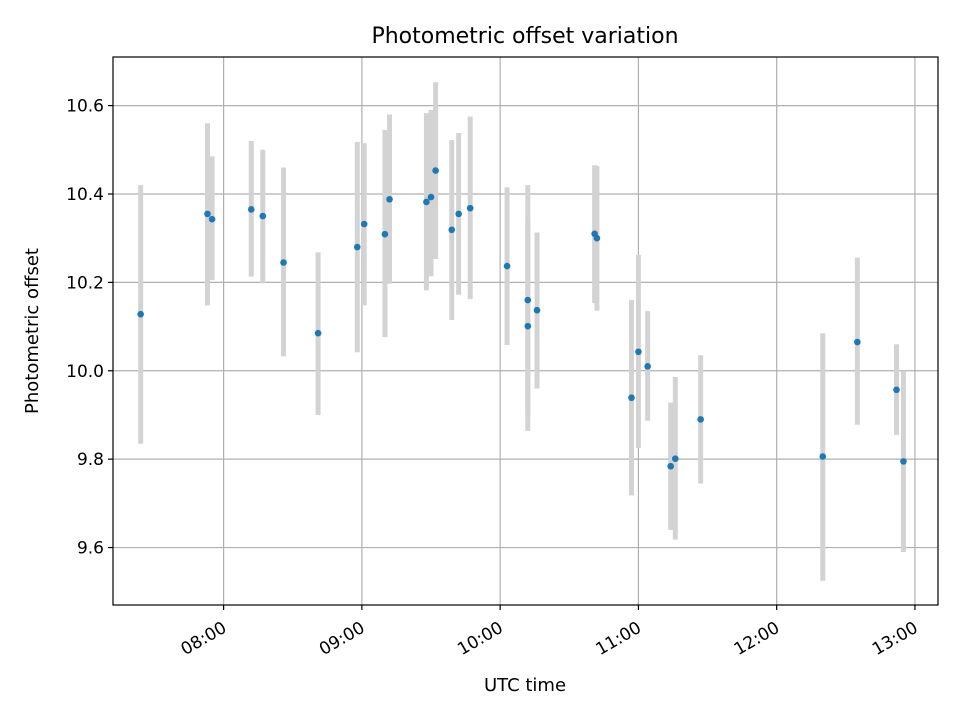 The width and height of the screenshot is (960, 720). I want to click on y-tick-label: 10.0, so click(85, 372).